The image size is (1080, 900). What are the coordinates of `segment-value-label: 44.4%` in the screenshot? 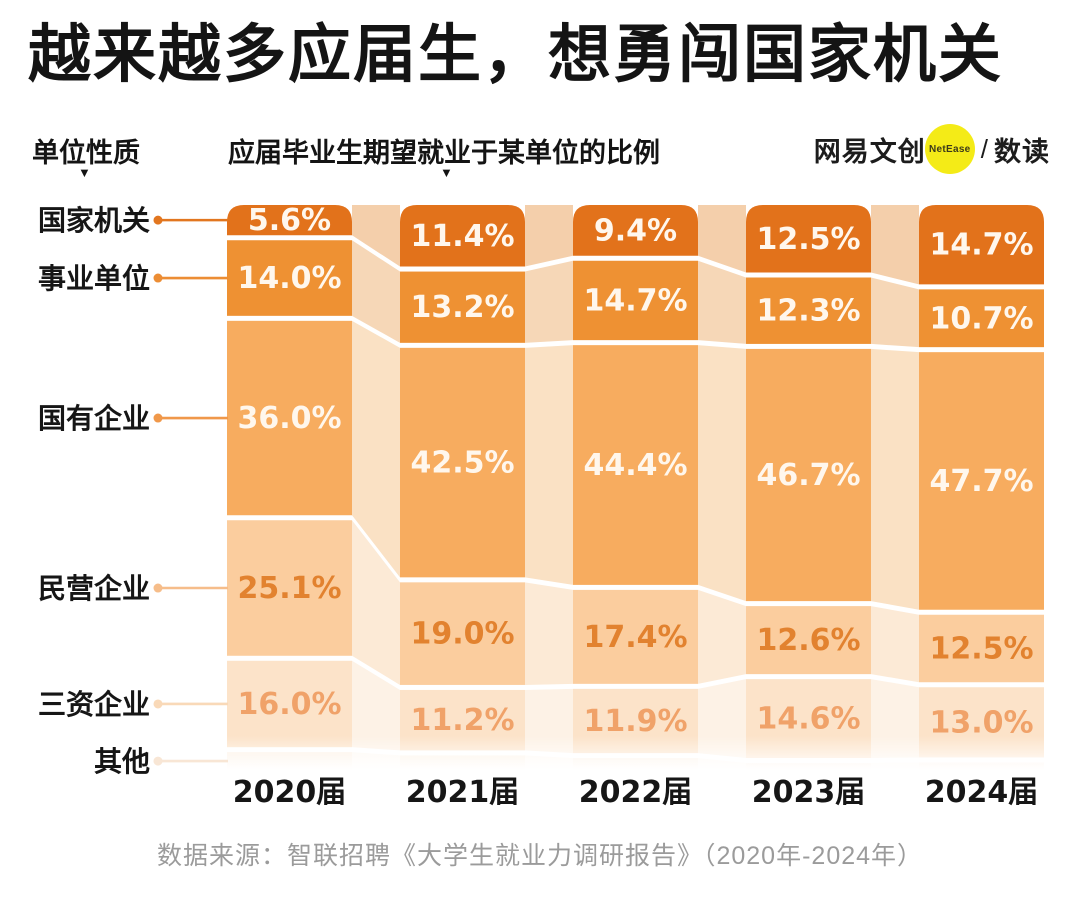 It's located at (635, 465).